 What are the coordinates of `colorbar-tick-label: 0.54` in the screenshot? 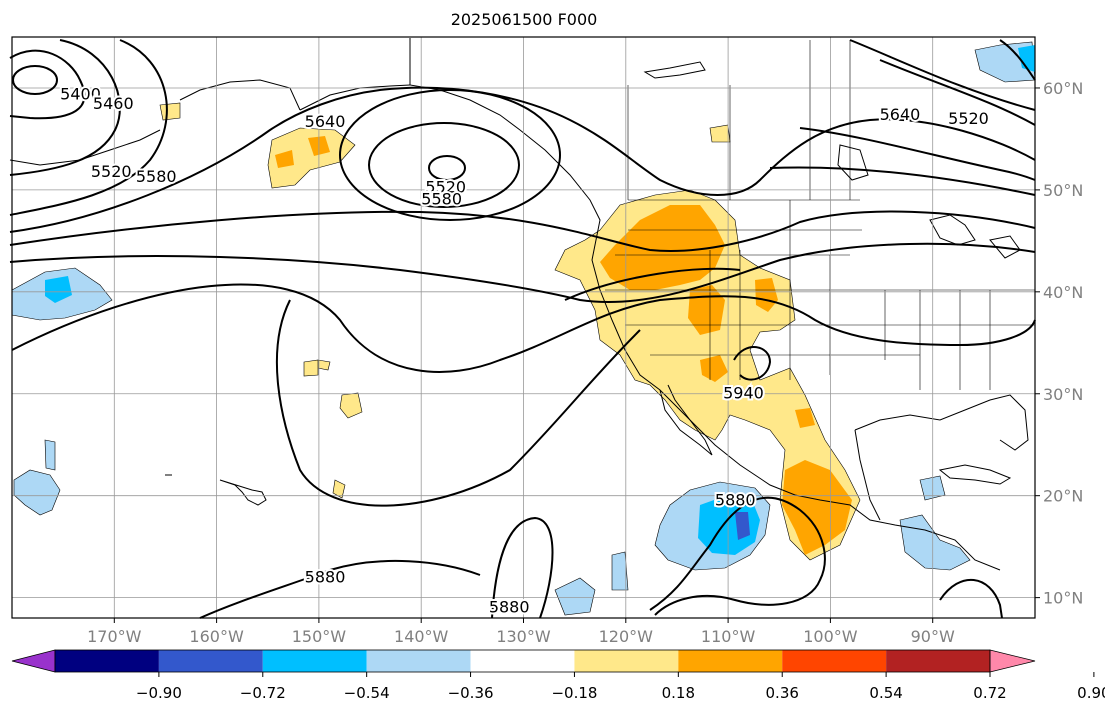 It's located at (885, 693).